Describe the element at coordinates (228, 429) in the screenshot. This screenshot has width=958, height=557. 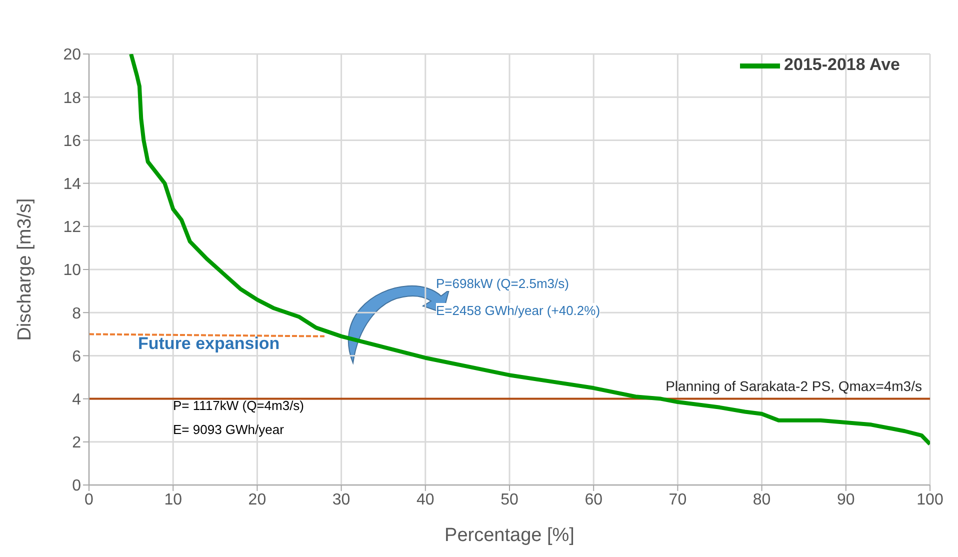
I see `annotation: E= 9093 GWh/year` at that location.